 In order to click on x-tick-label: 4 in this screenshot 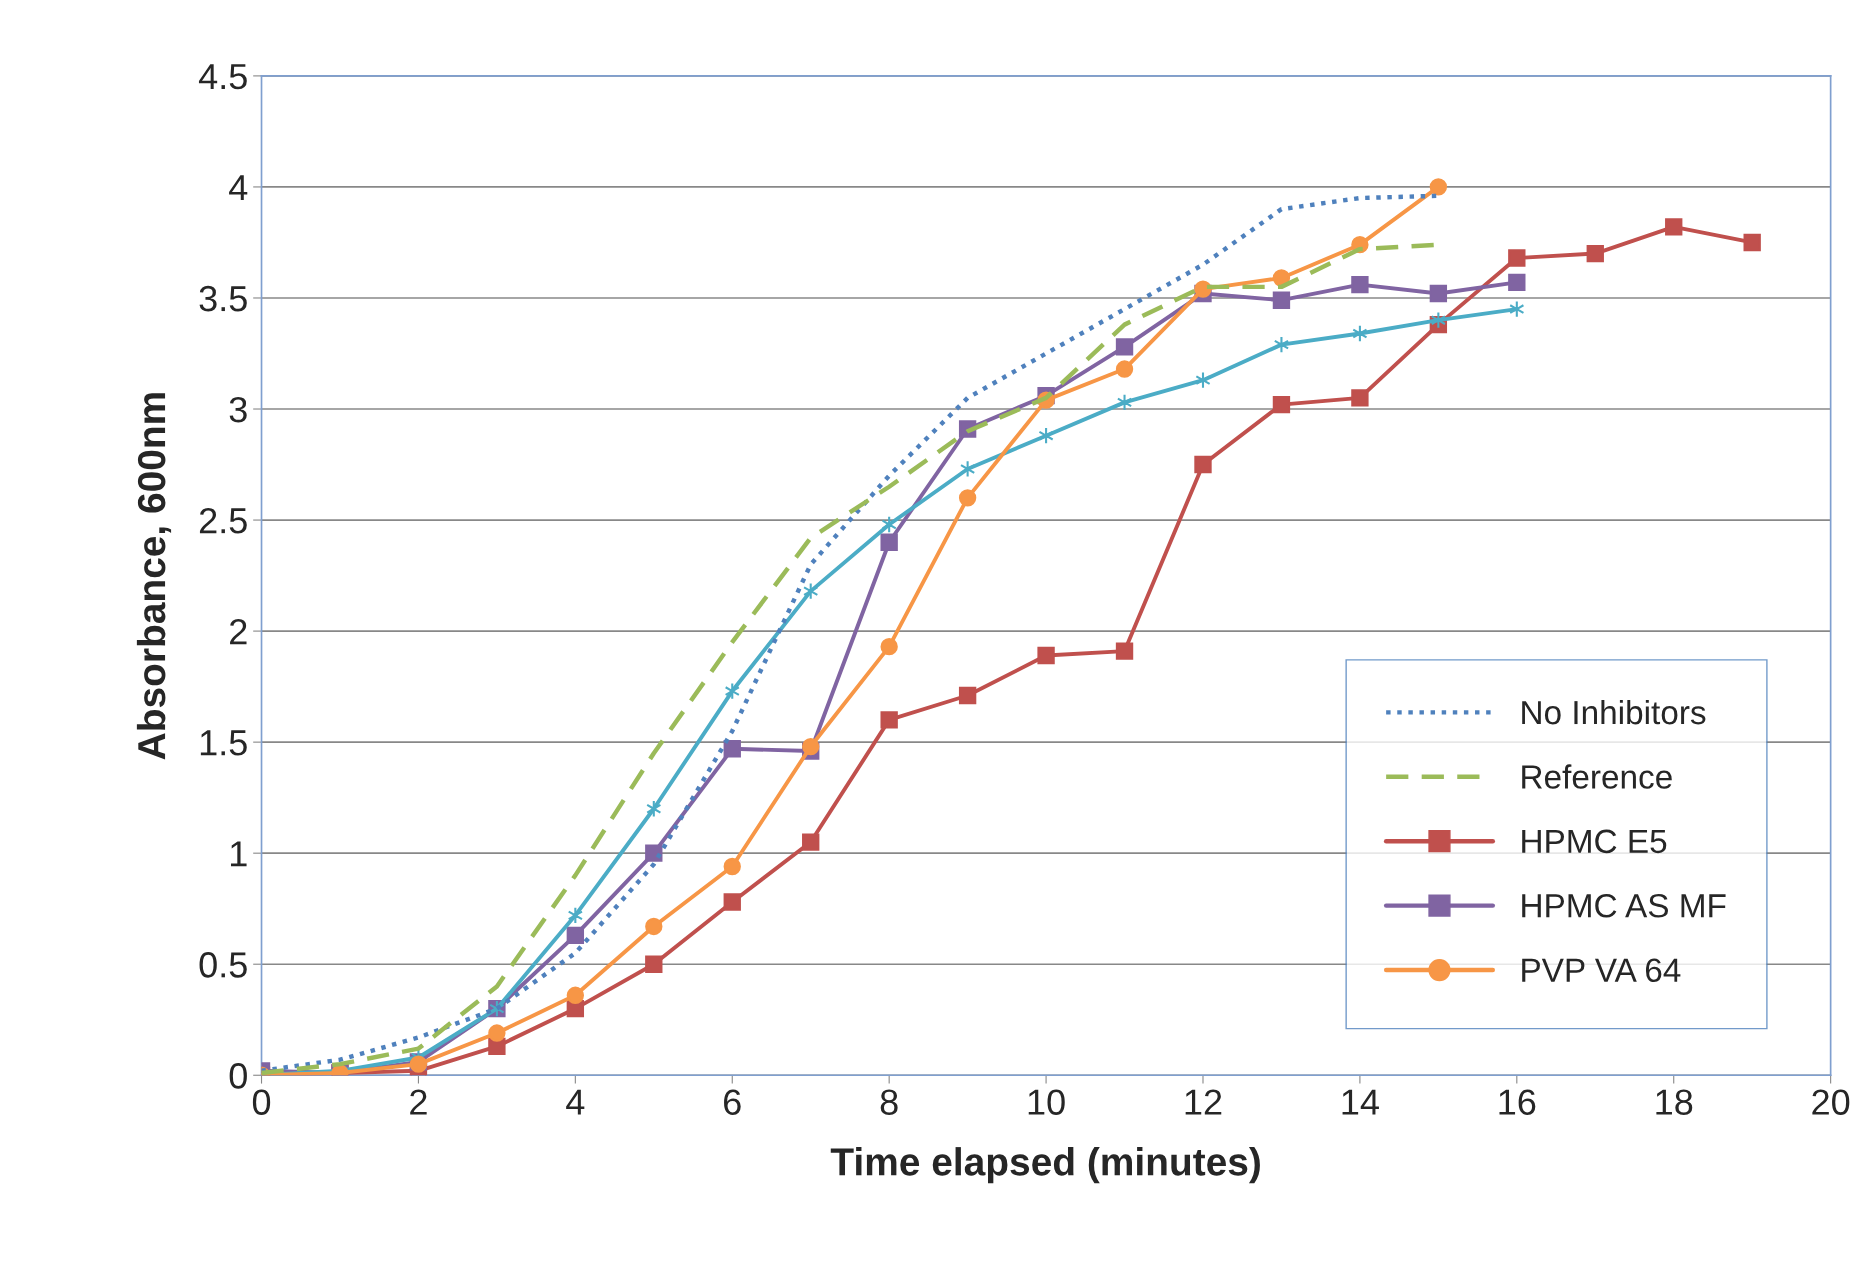, I will do `click(575, 1102)`.